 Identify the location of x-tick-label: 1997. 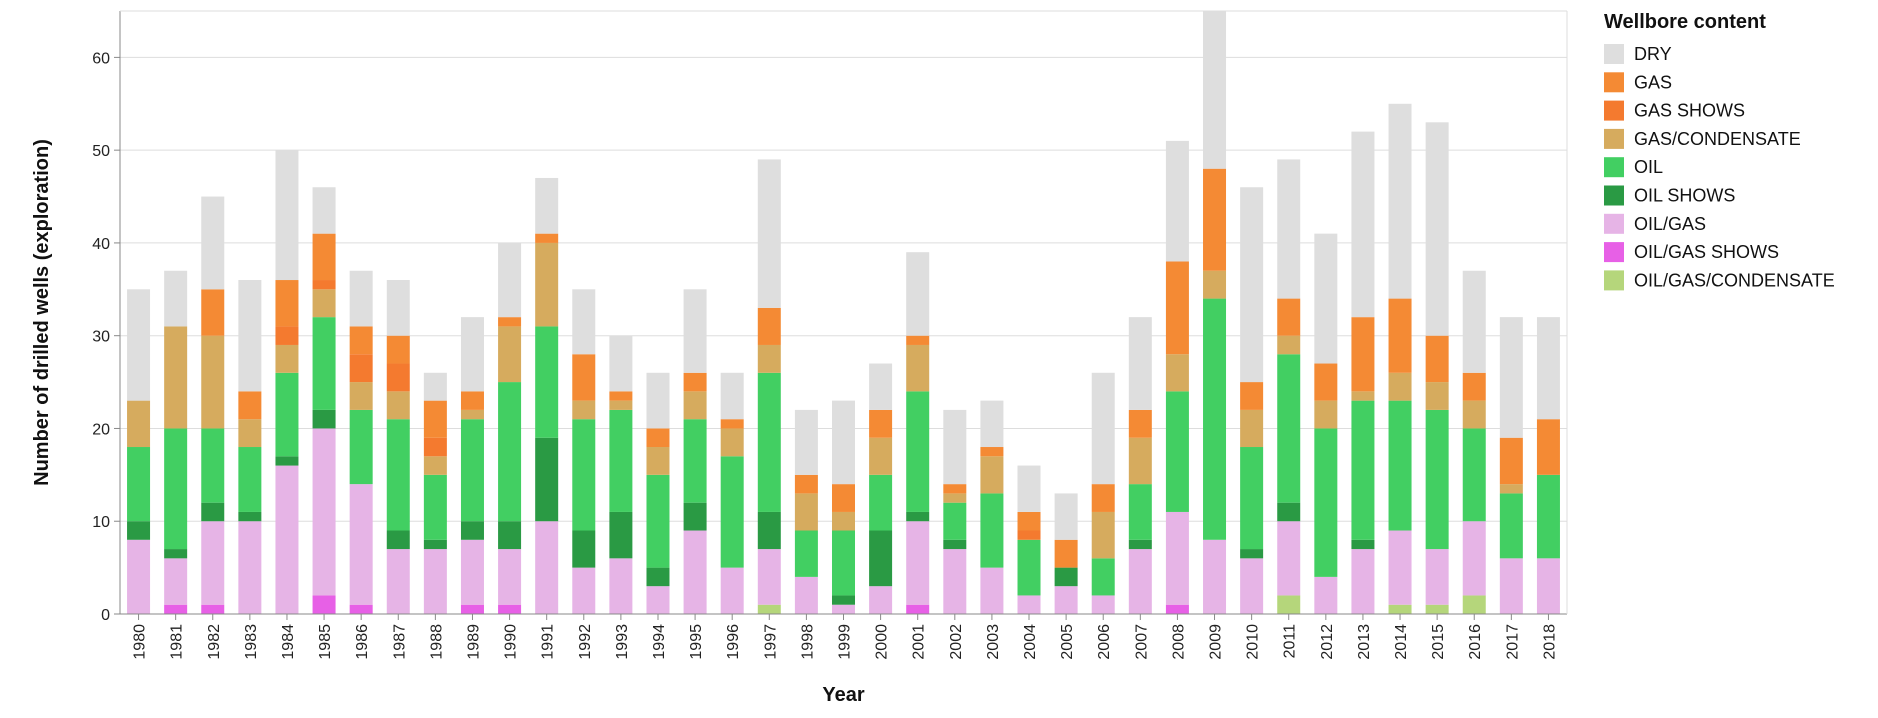
(770, 642).